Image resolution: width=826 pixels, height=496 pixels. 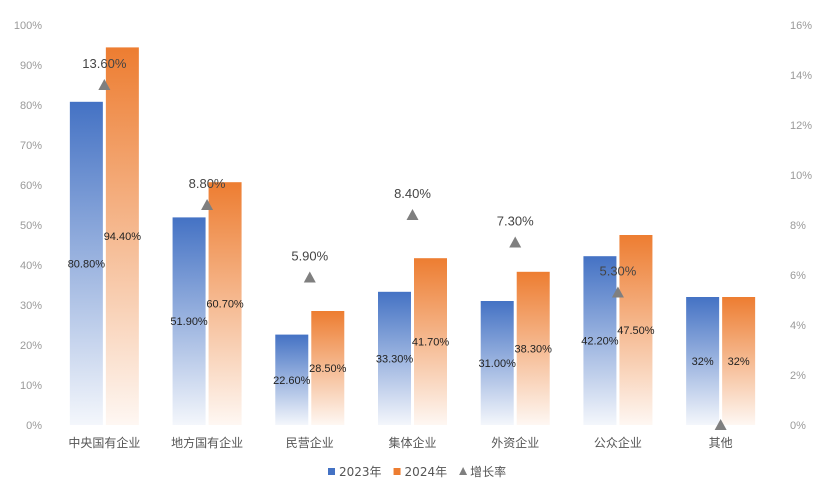 What do you see at coordinates (798, 426) in the screenshot?
I see `right-tick-label: 0%` at bounding box center [798, 426].